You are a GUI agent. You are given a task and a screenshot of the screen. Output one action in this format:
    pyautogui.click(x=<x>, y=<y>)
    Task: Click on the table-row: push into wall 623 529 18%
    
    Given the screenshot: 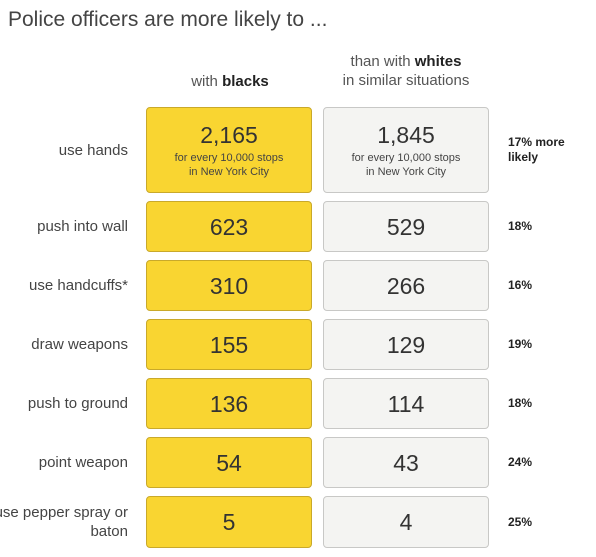 What is the action you would take?
    pyautogui.click(x=298, y=226)
    